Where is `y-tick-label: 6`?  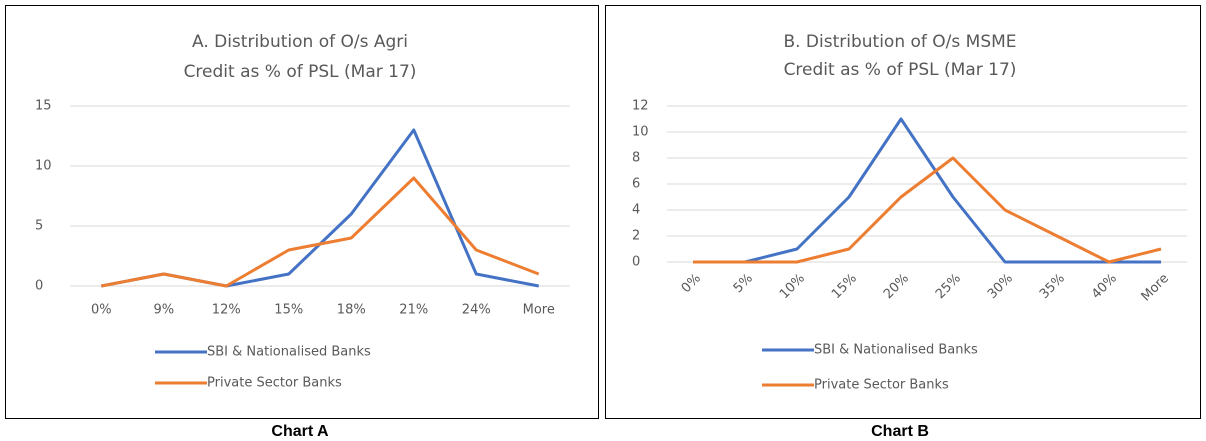
y-tick-label: 6 is located at coordinates (636, 184).